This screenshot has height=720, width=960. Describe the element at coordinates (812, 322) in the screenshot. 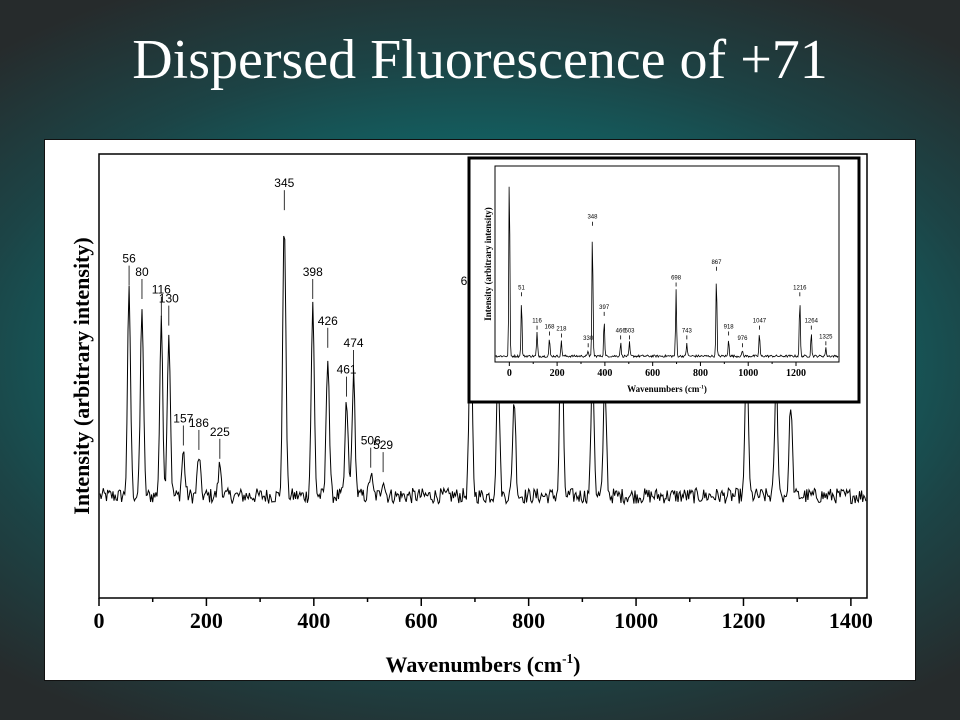

I see `inset-peak-label: 1264` at that location.